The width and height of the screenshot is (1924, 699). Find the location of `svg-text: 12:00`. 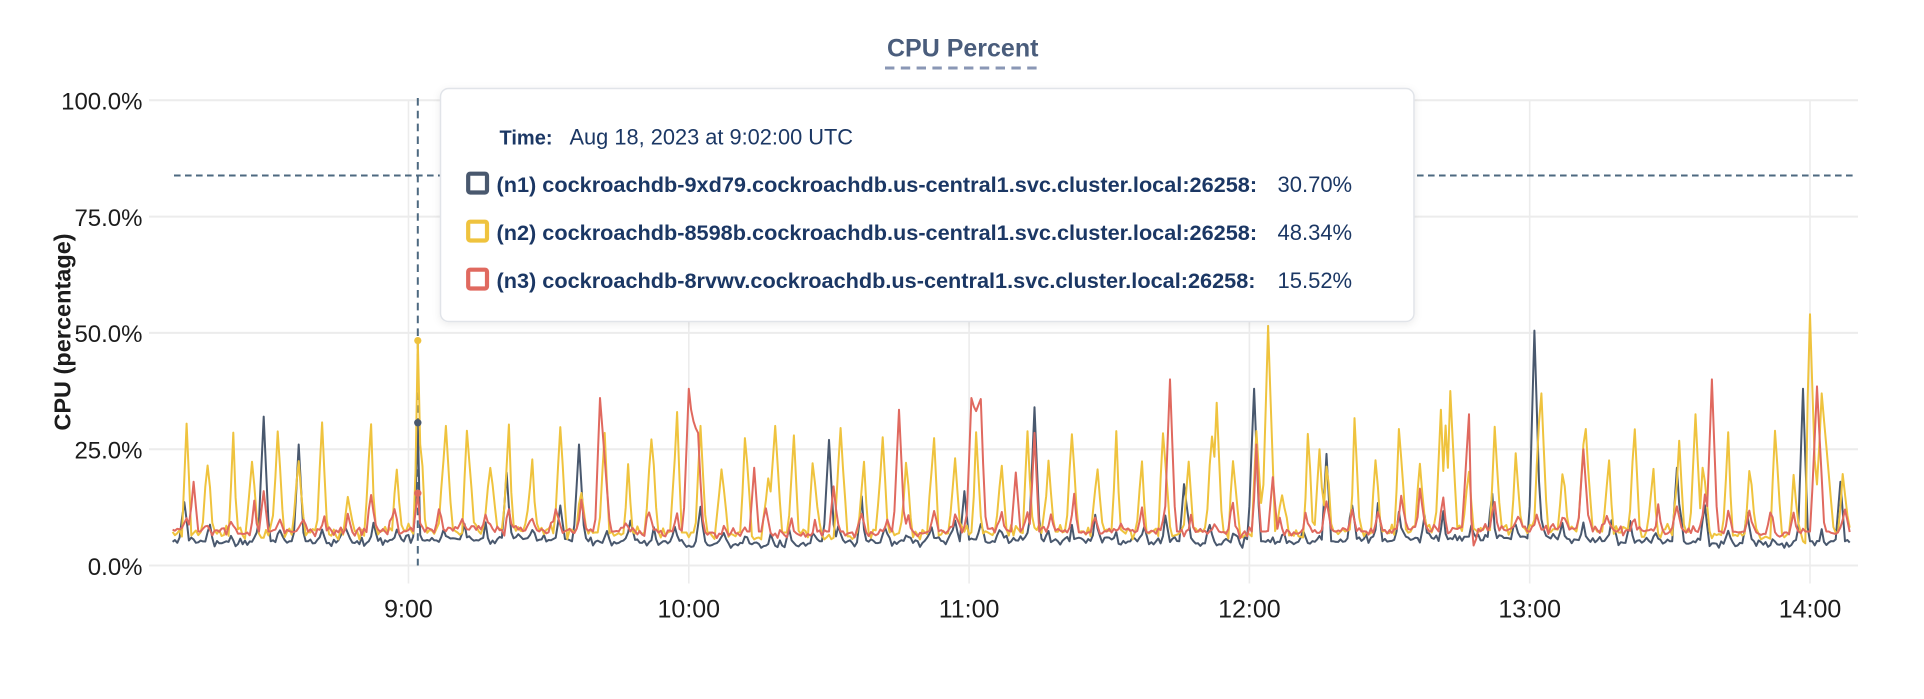

svg-text: 12:00 is located at coordinates (1249, 610).